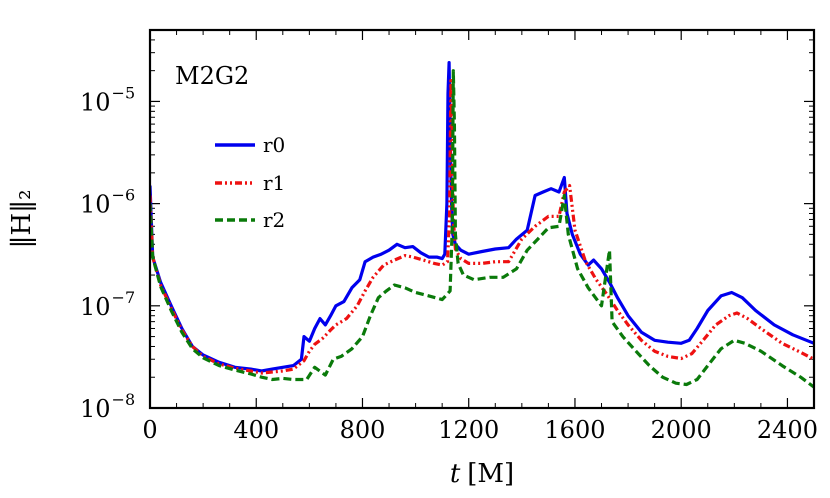  Describe the element at coordinates (22, 218) in the screenshot. I see `y-axis-title: ‖H‖₂` at that location.